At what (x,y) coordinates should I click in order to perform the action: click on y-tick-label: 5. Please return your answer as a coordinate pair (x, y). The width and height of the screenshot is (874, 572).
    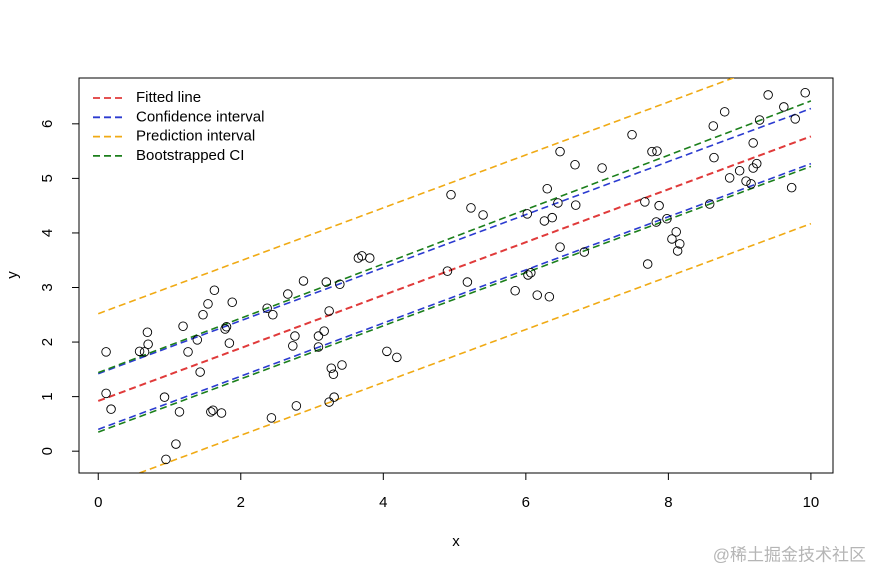
    Looking at the image, I should click on (47, 178).